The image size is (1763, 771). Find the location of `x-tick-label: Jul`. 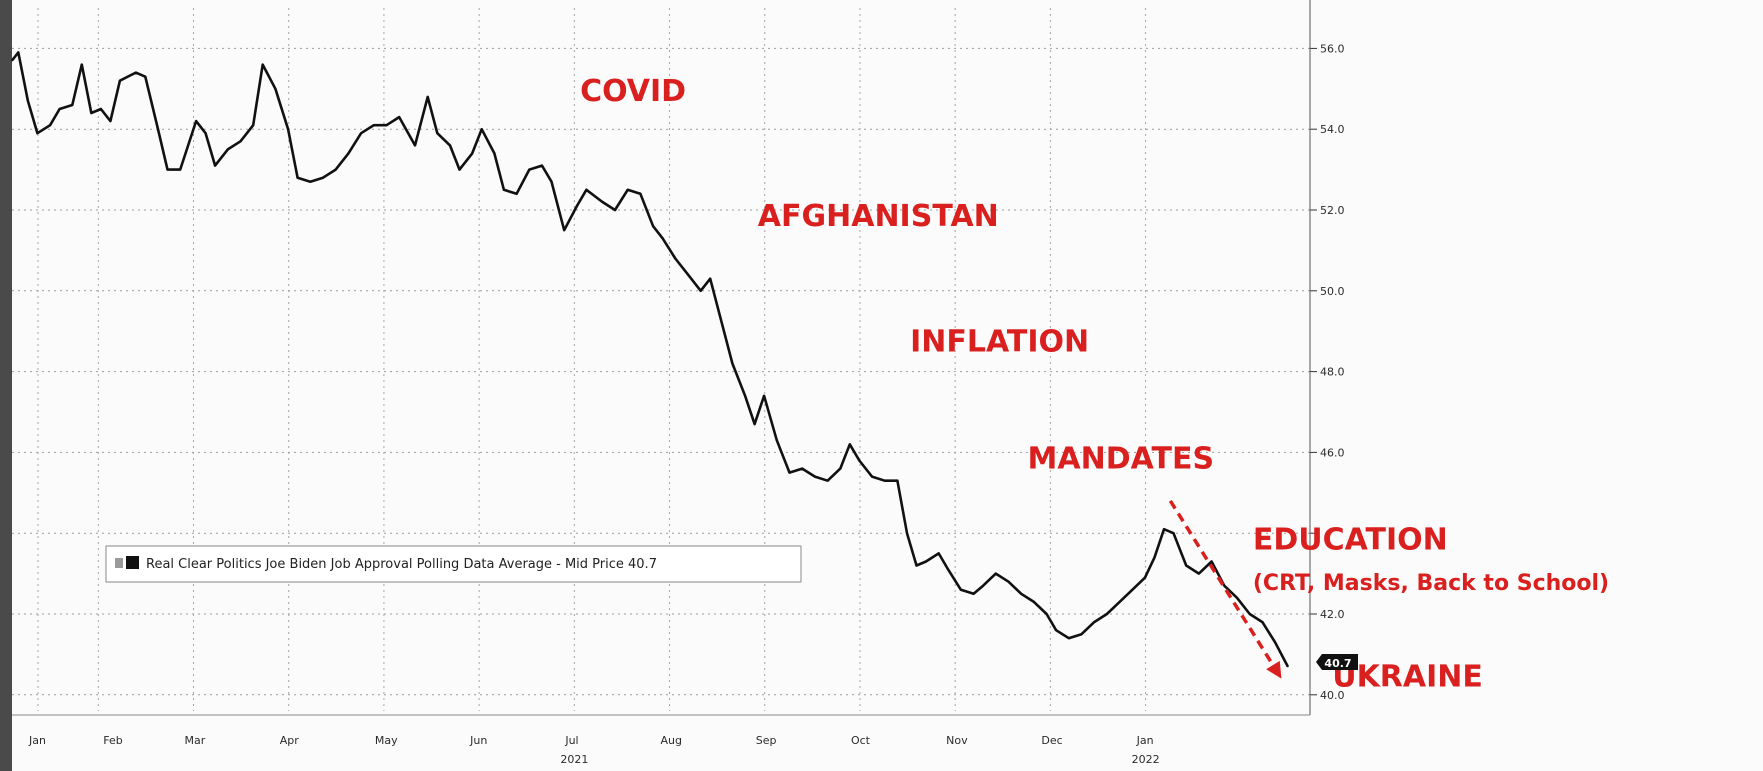

x-tick-label: Jul is located at coordinates (571, 740).